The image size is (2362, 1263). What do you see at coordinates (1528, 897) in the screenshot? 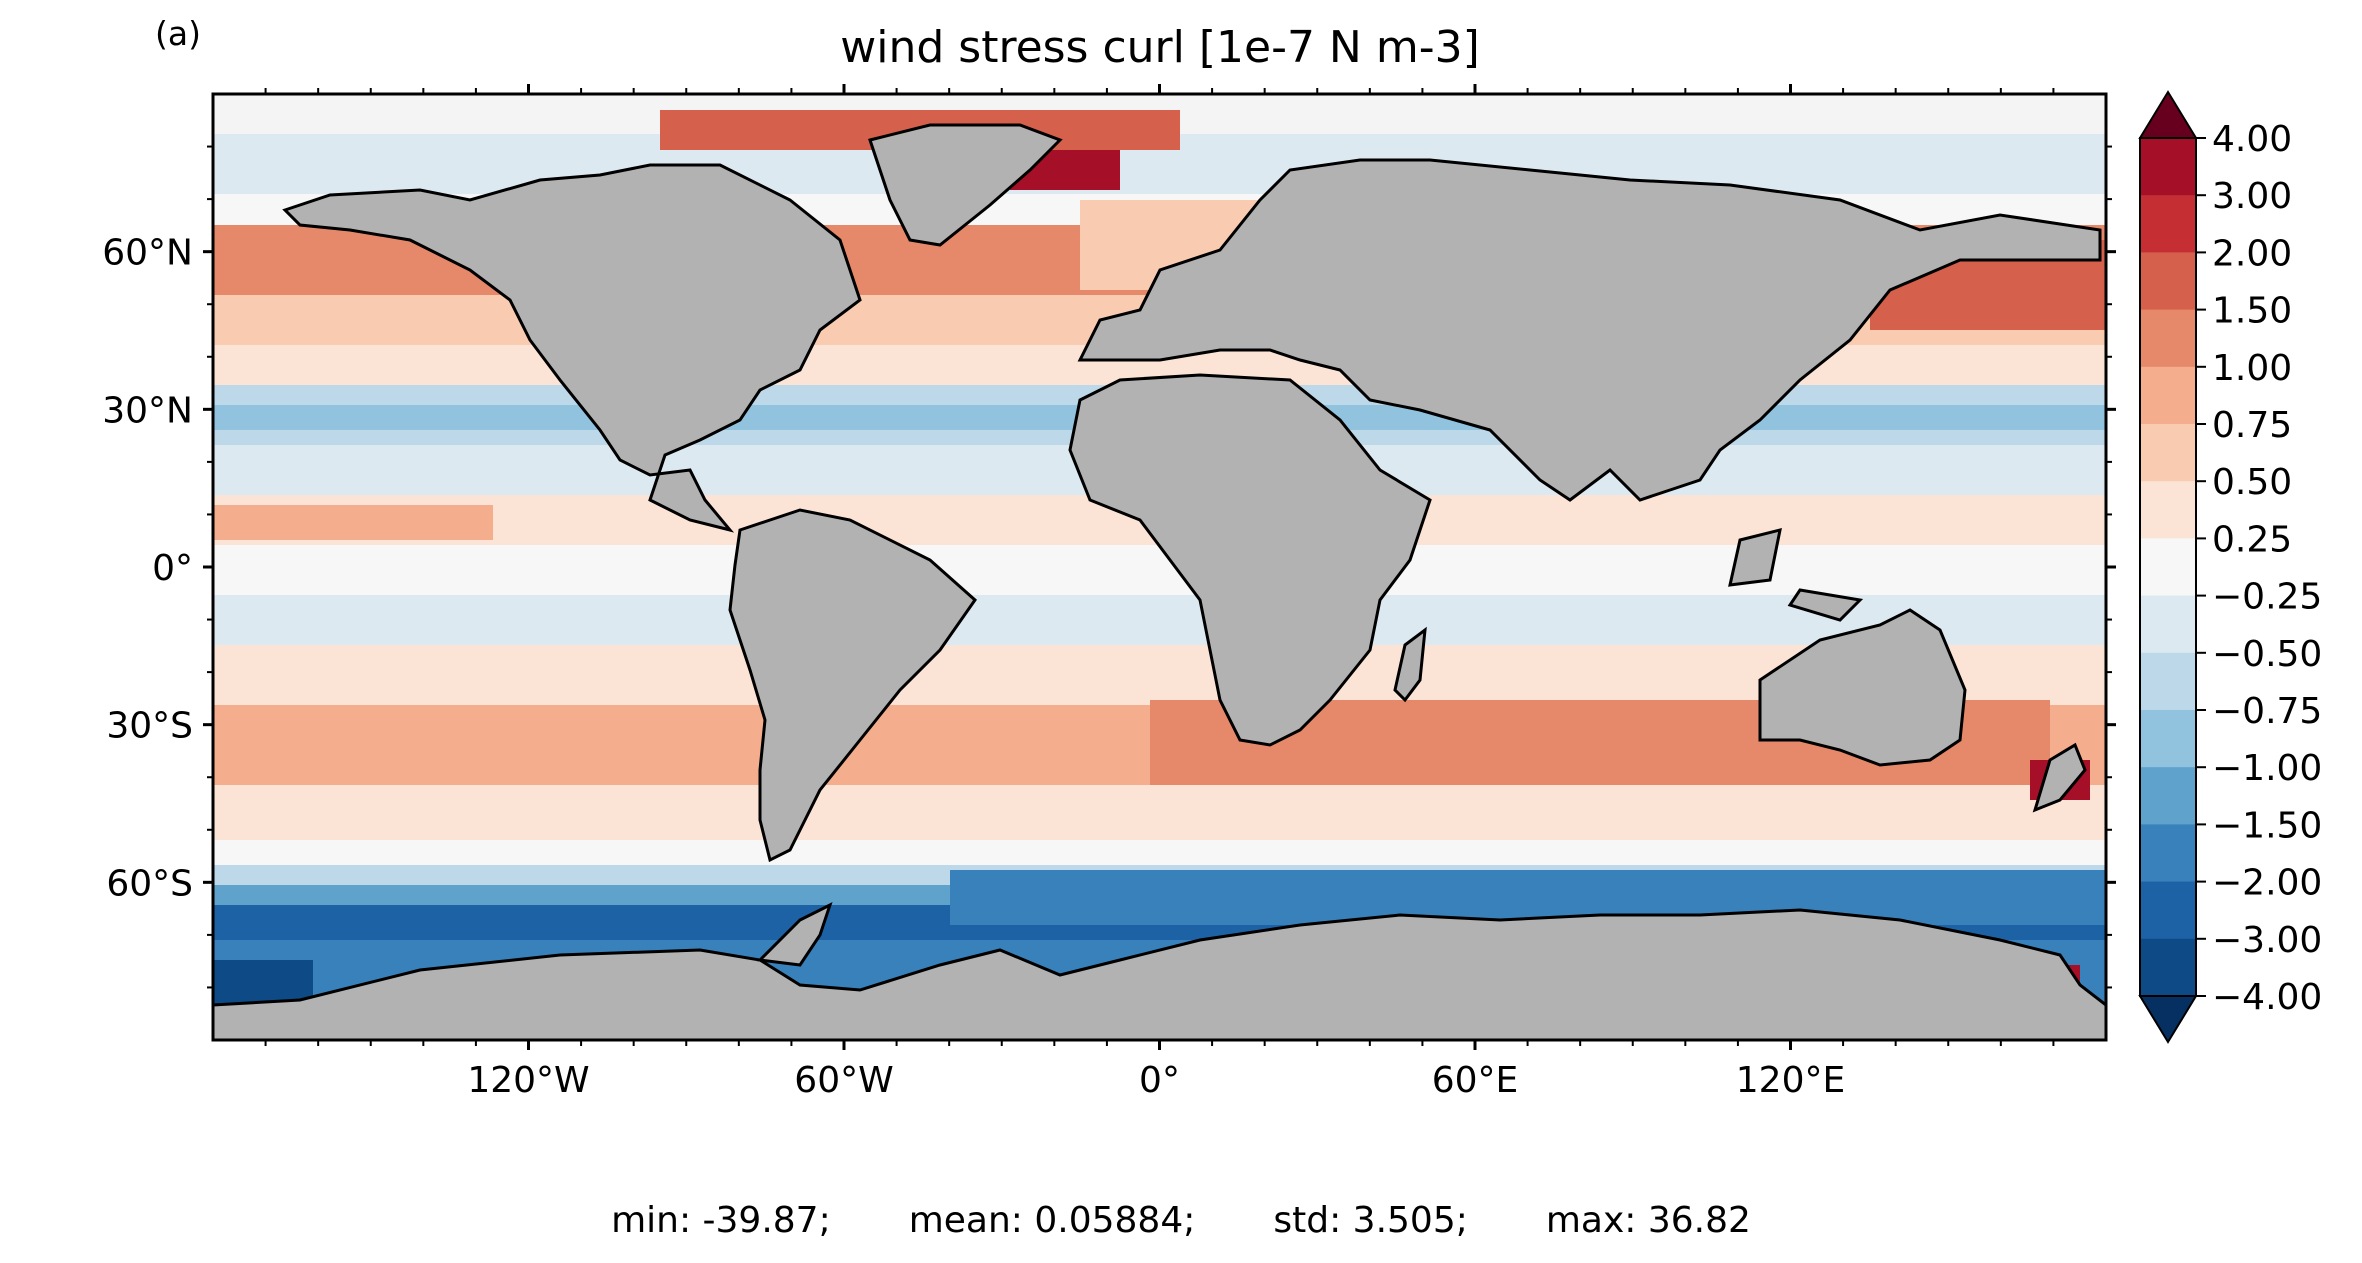
I see `patch-southern-ocean-indian` at bounding box center [1528, 897].